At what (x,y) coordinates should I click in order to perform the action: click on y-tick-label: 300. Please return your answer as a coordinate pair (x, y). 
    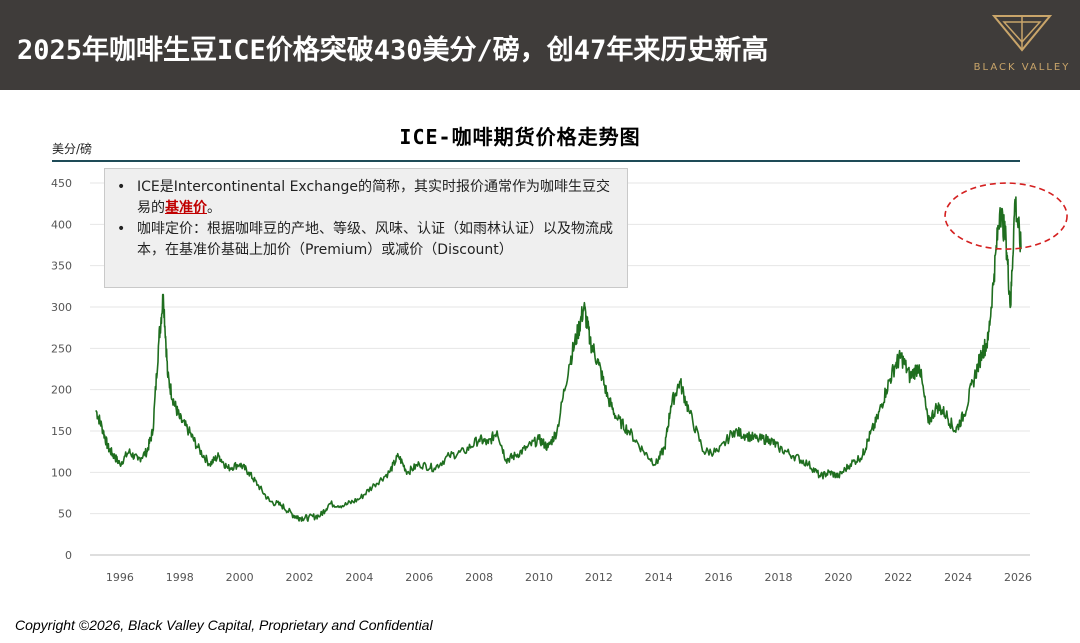
    Looking at the image, I should click on (61, 307).